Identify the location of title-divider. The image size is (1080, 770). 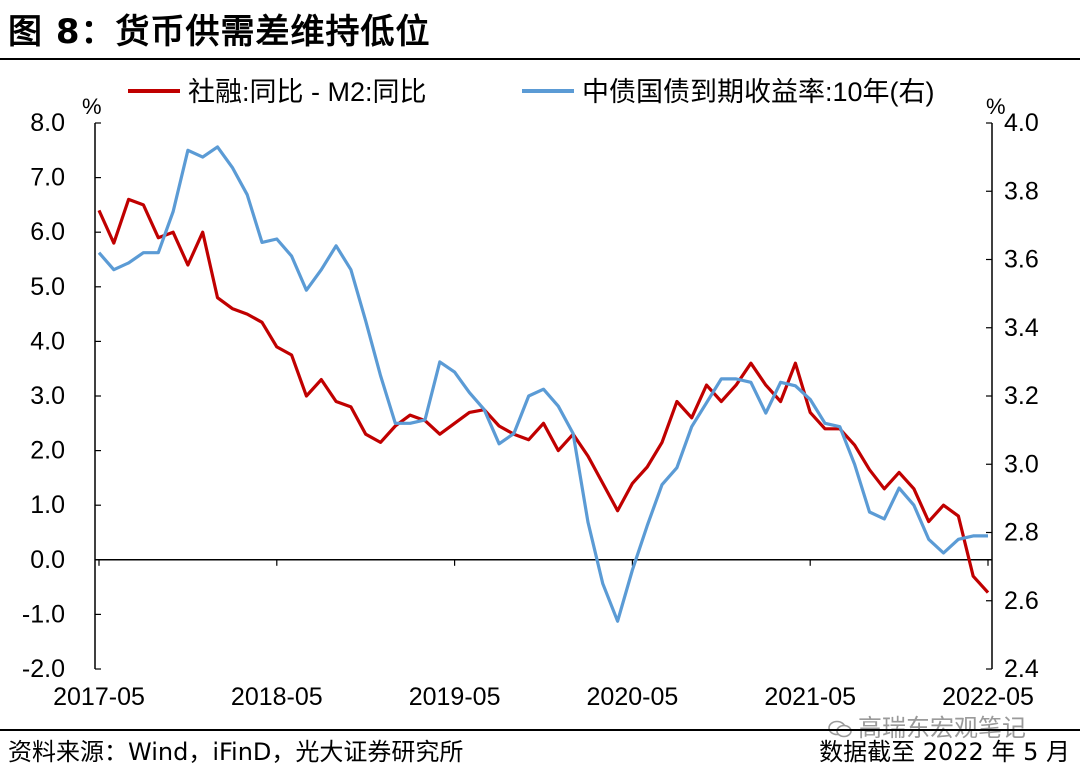
(540, 59).